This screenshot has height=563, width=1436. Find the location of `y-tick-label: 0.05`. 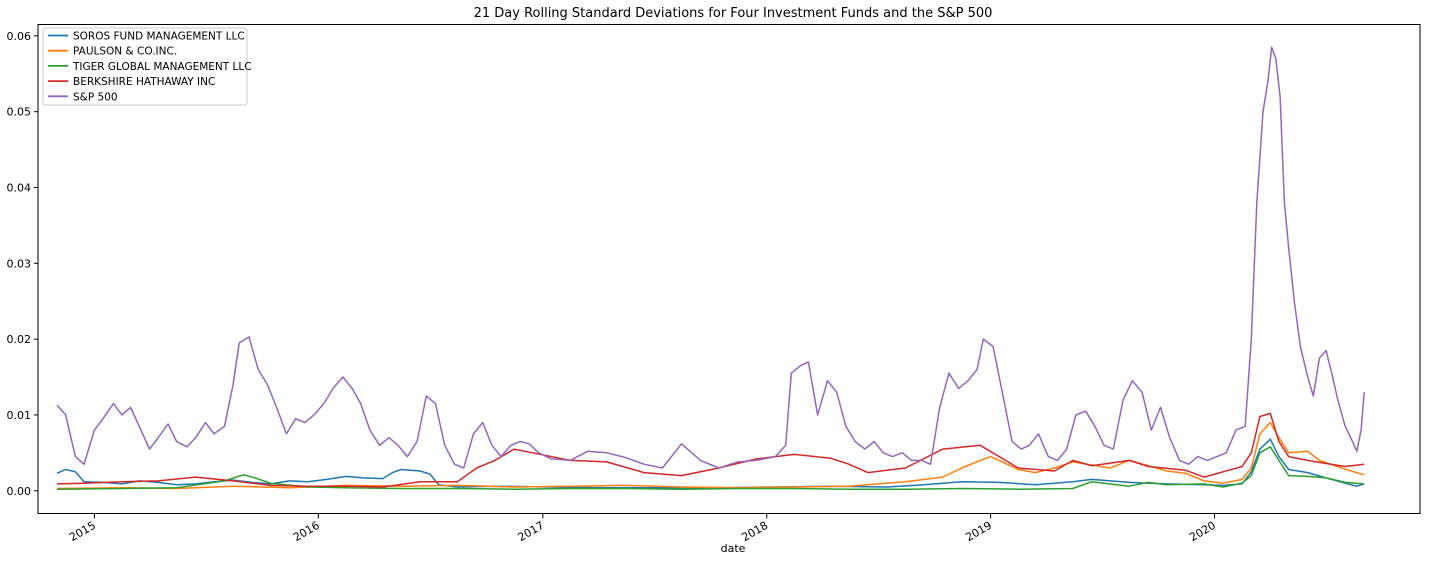

y-tick-label: 0.05 is located at coordinates (19, 112).